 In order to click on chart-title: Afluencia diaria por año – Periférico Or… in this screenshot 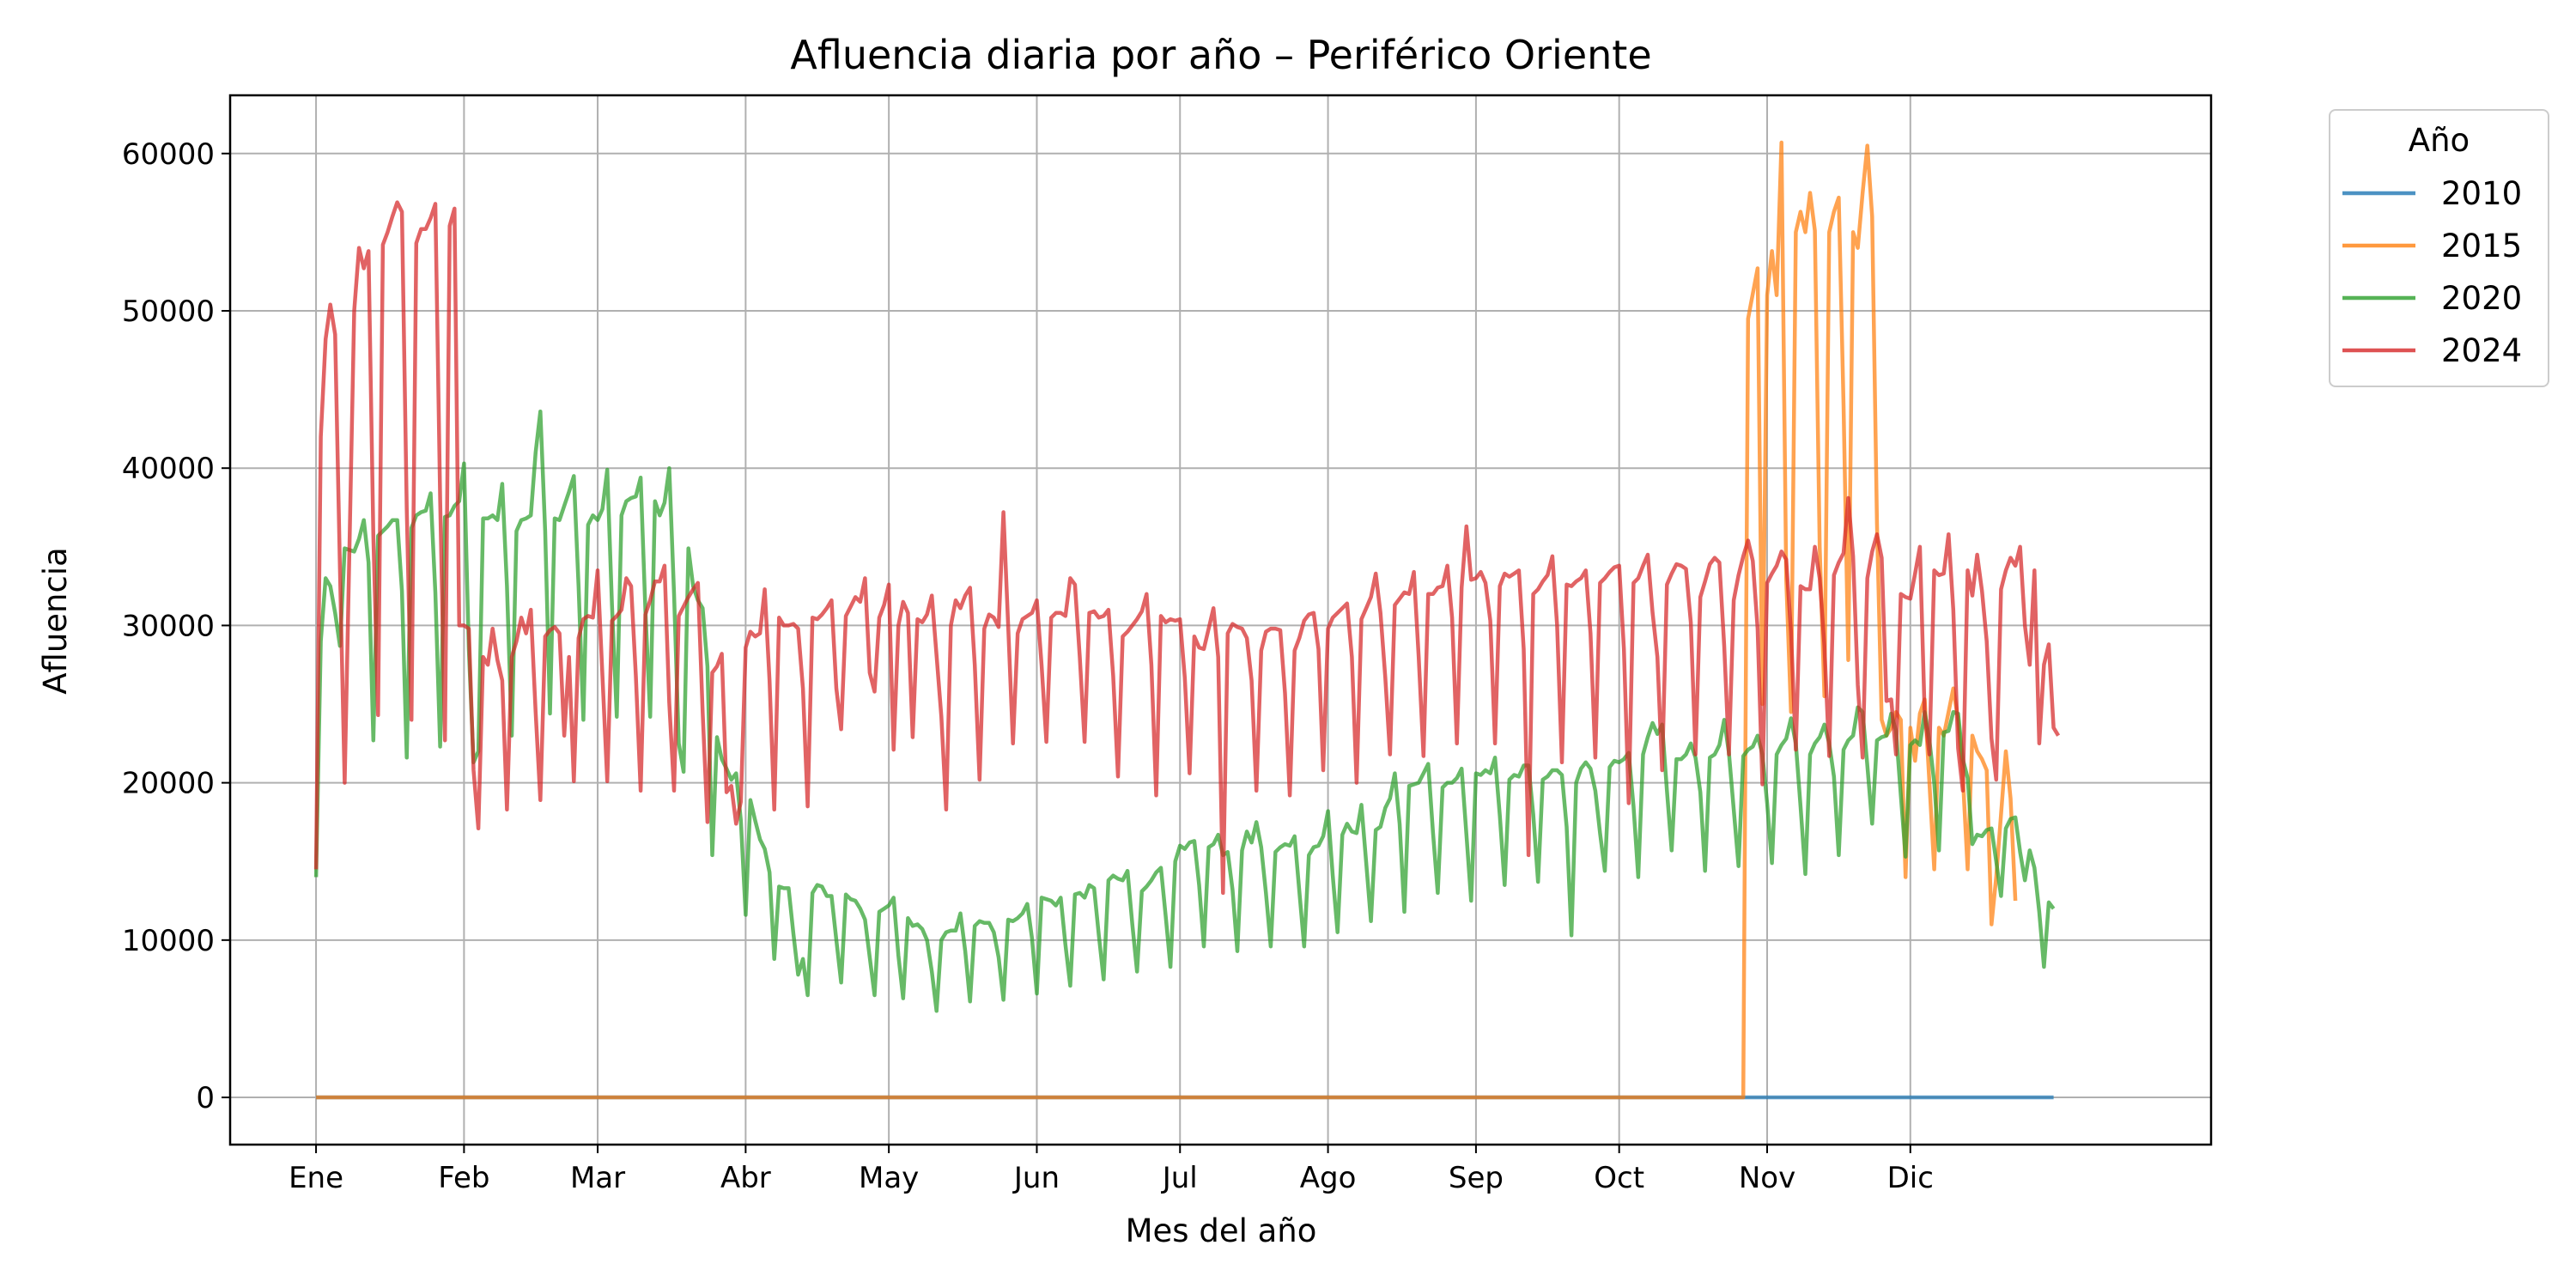, I will do `click(1221, 55)`.